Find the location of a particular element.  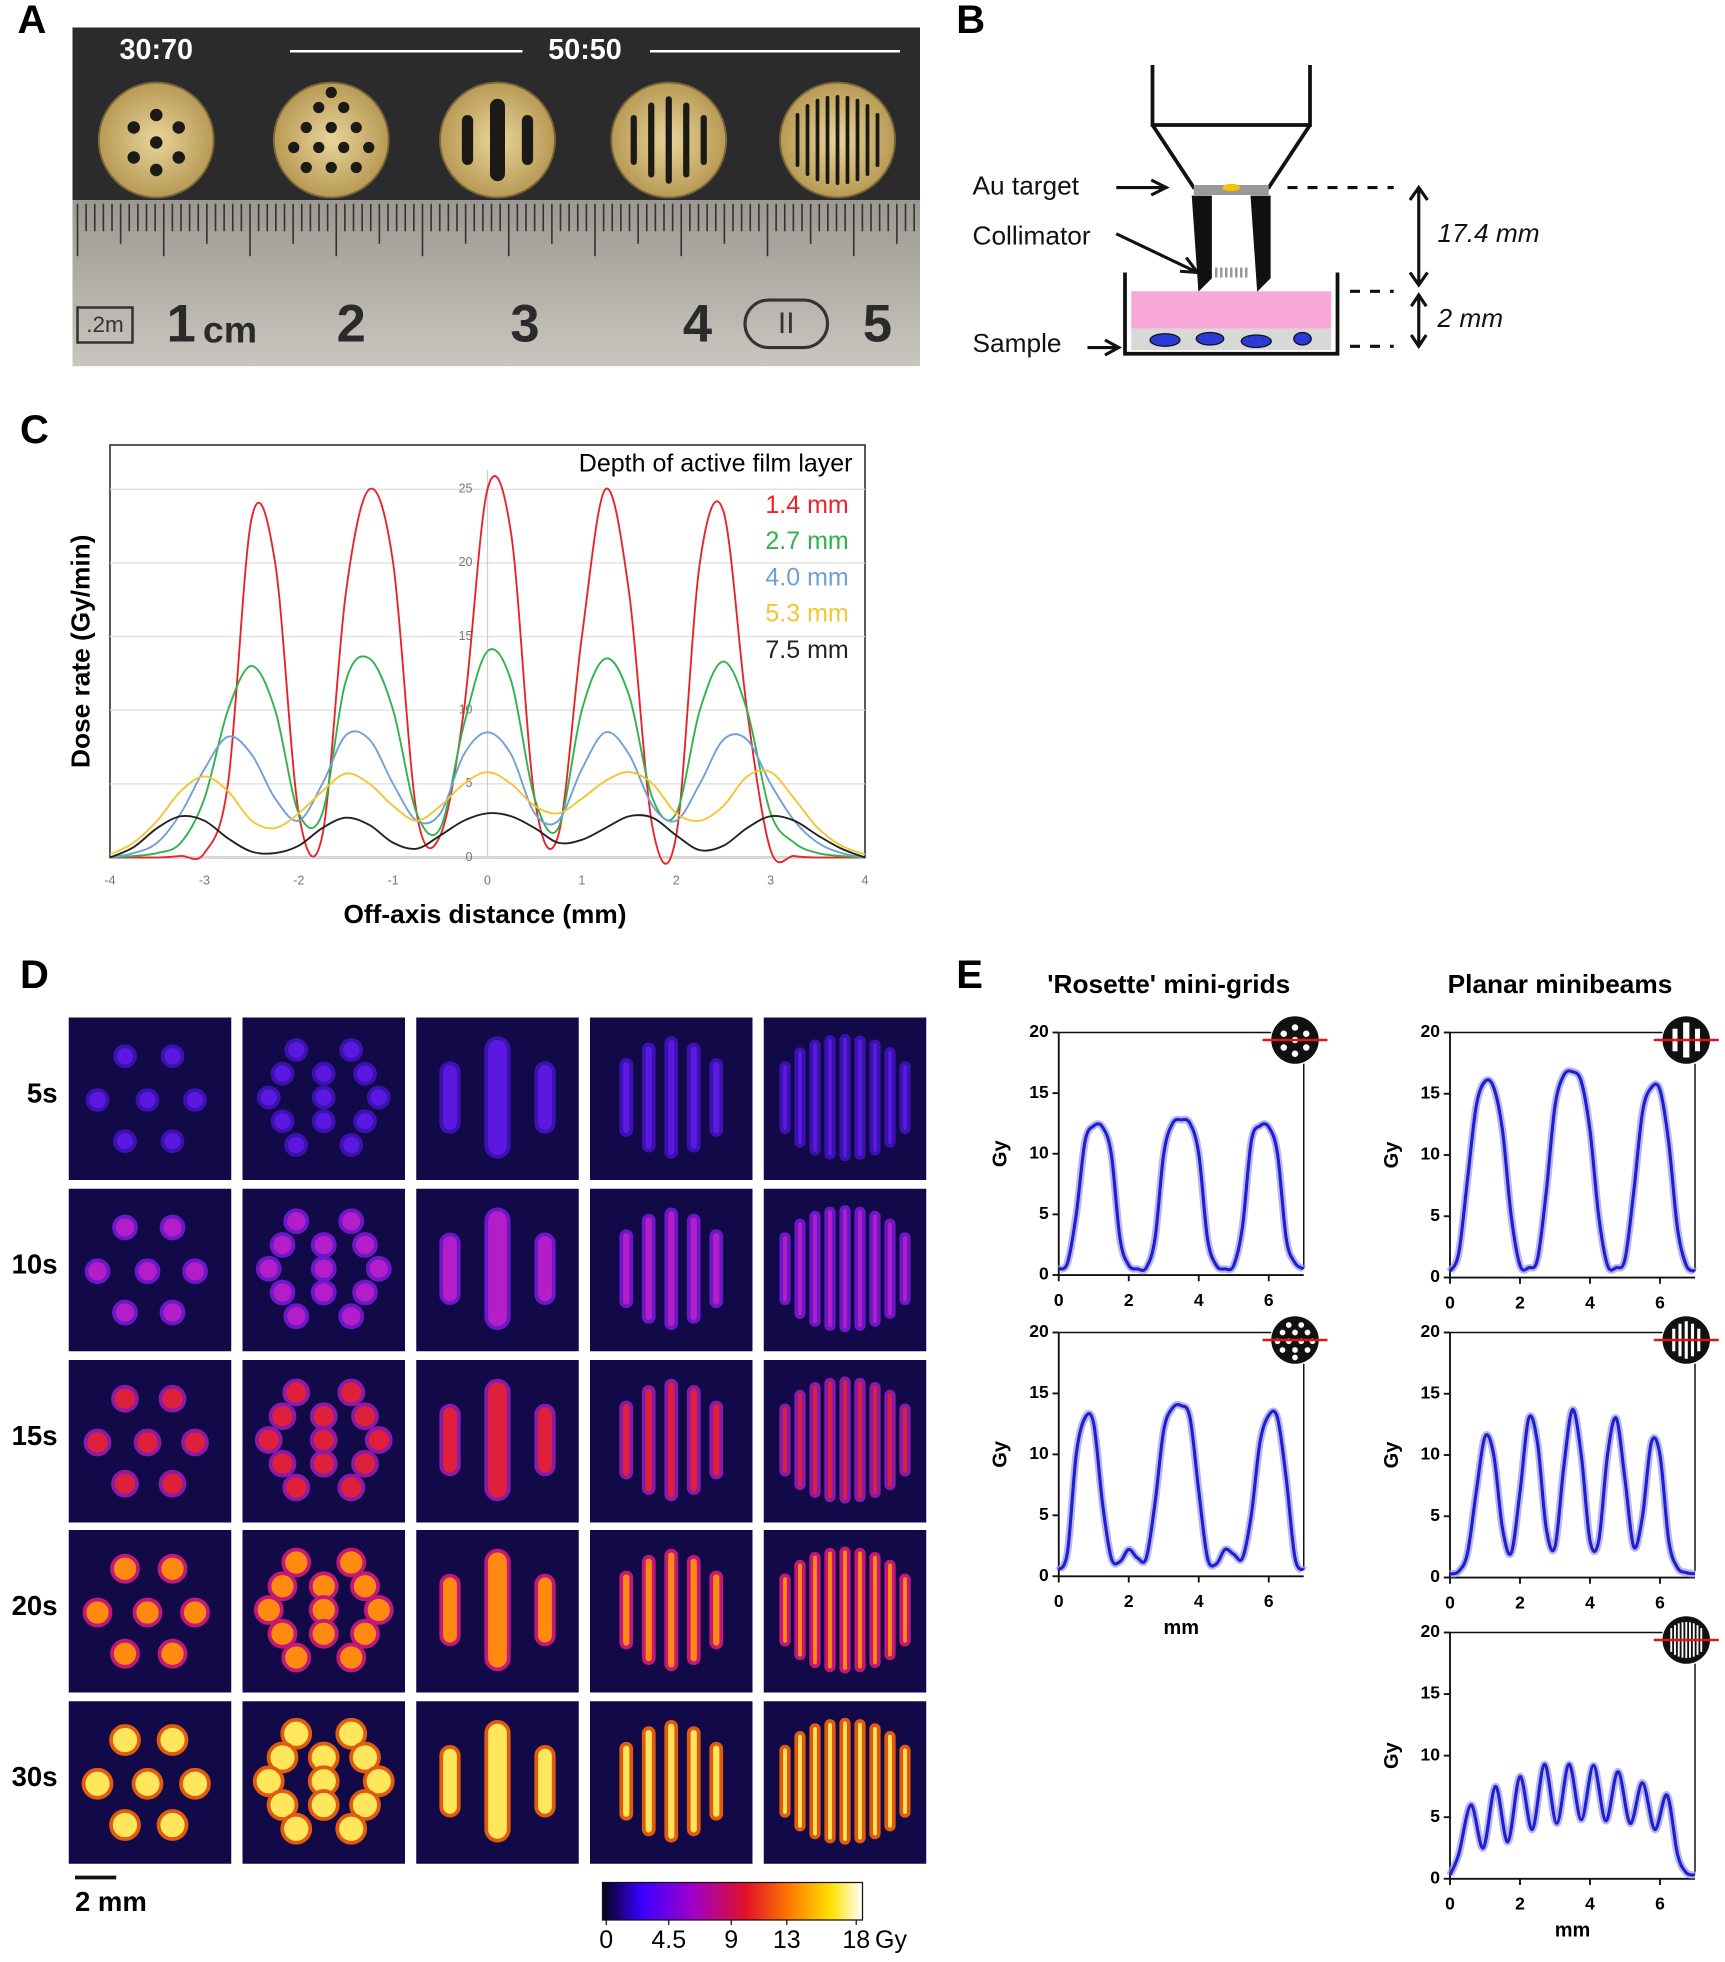

y-tick-label: 20 is located at coordinates (1431, 1331).